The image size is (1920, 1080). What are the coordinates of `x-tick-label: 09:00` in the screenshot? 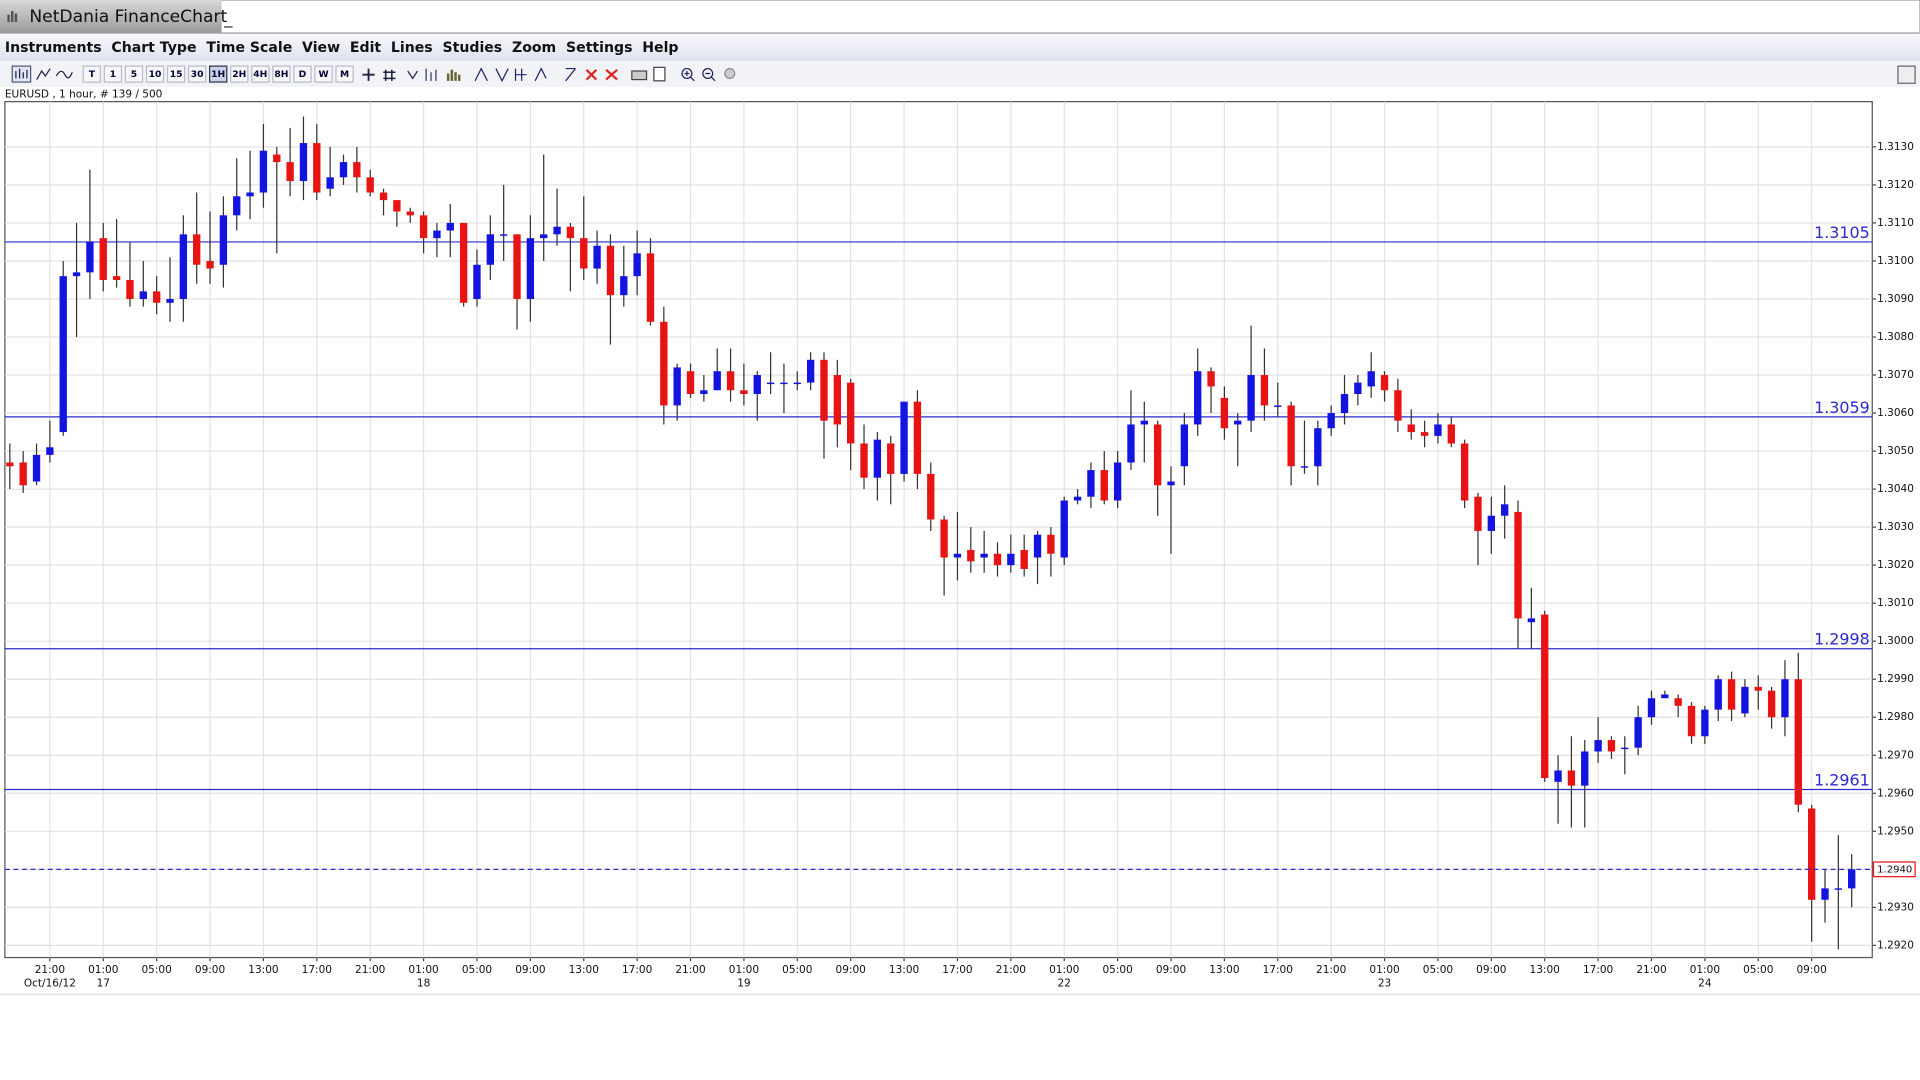 It's located at (1811, 970).